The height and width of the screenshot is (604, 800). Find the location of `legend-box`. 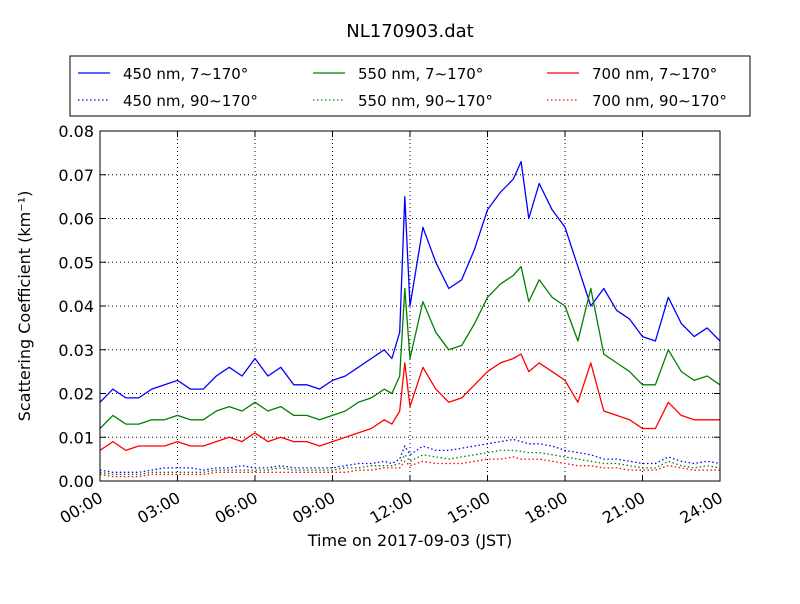

legend-box is located at coordinates (410, 86).